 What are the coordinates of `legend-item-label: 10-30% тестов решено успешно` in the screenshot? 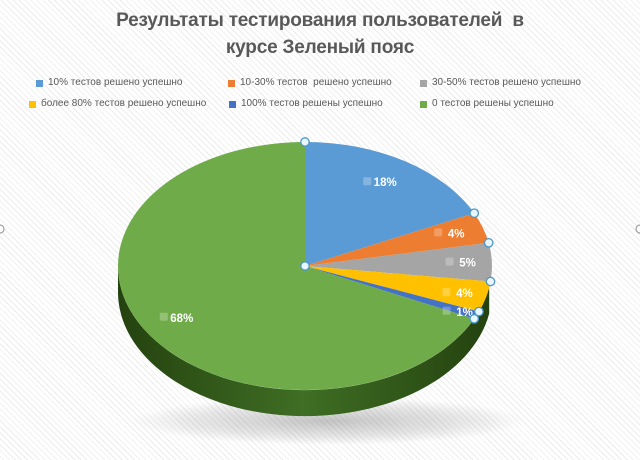 It's located at (316, 82).